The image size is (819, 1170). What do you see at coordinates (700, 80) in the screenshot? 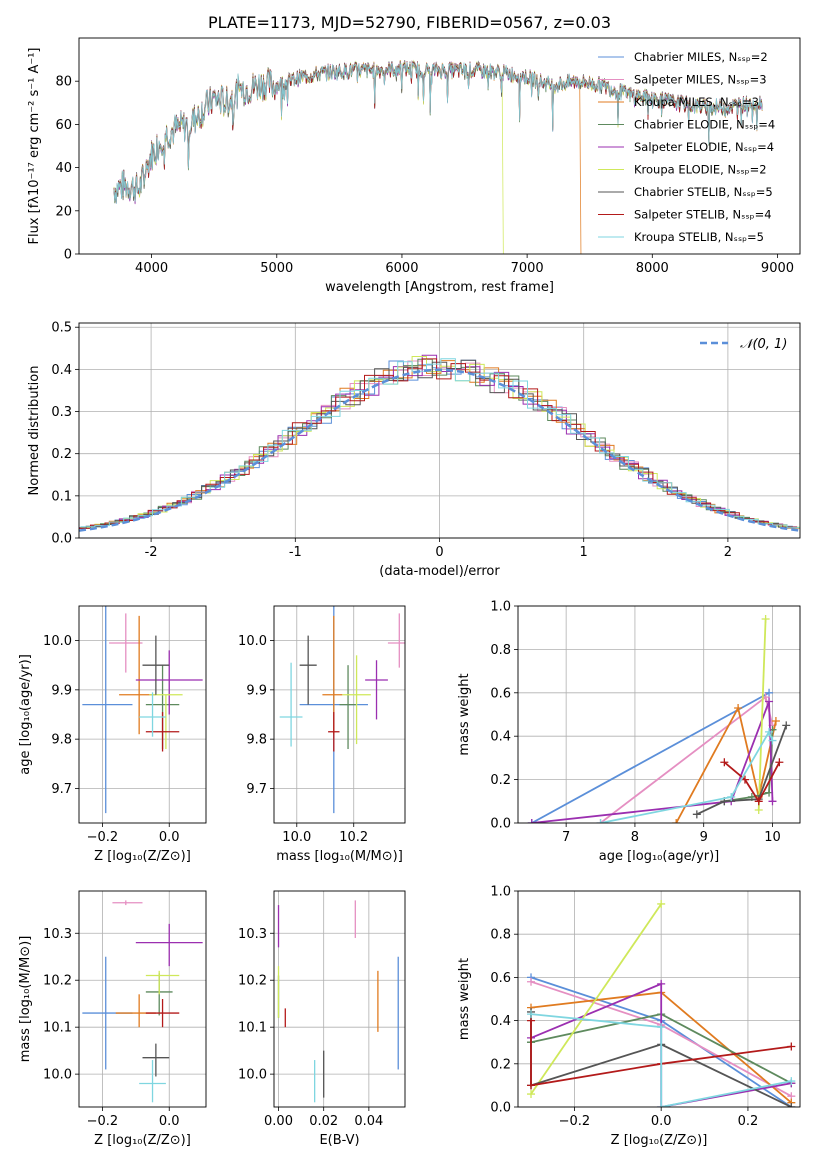
I see `legend-entry: Salpeter MILES, Nₛₛₚ=3` at bounding box center [700, 80].